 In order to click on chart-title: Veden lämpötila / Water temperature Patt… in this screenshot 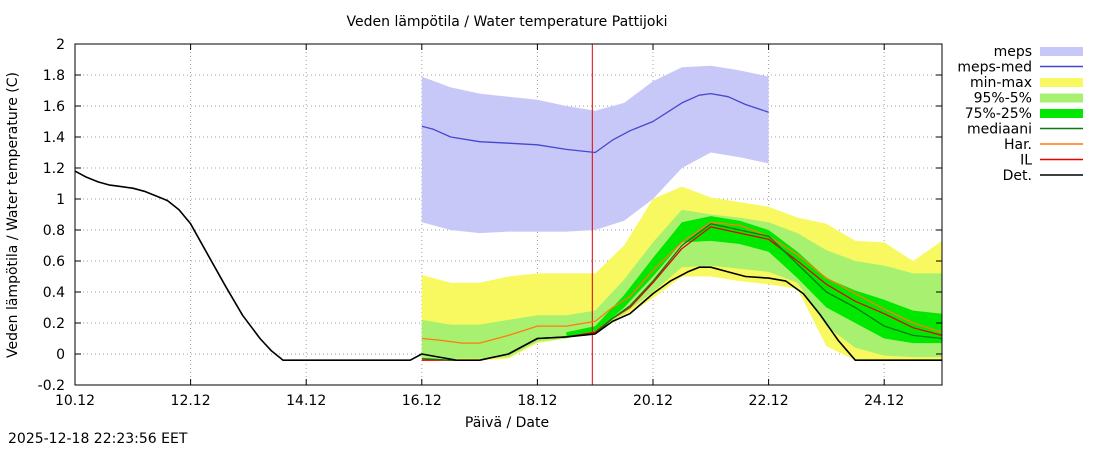, I will do `click(507, 22)`.